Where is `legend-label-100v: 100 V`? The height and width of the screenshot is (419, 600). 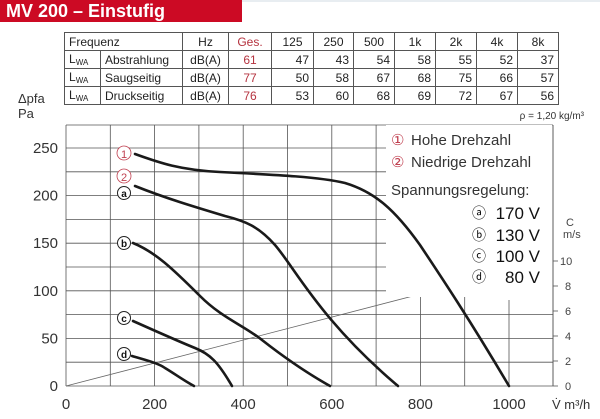 legend-label-100v: 100 V is located at coordinates (518, 256).